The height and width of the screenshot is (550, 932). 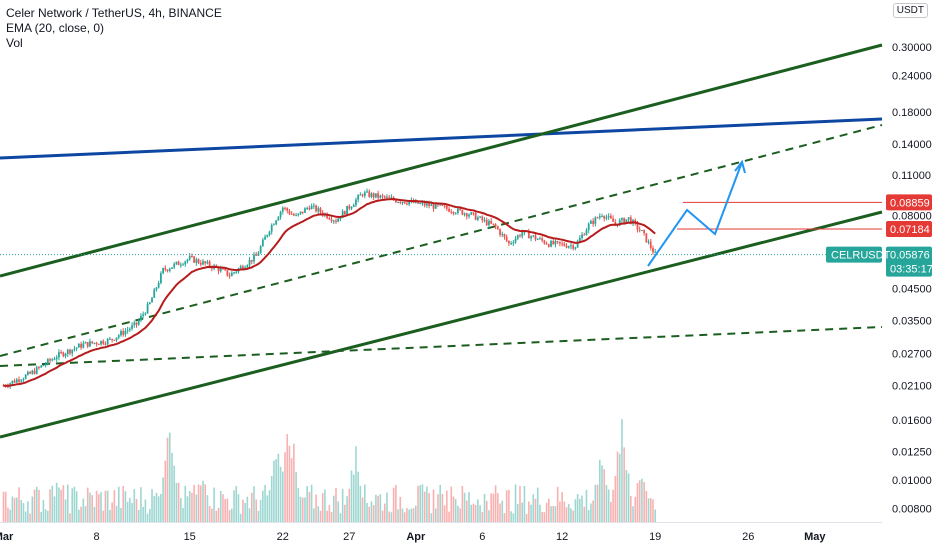 What do you see at coordinates (910, 10) in the screenshot?
I see `currency-button: USDT` at bounding box center [910, 10].